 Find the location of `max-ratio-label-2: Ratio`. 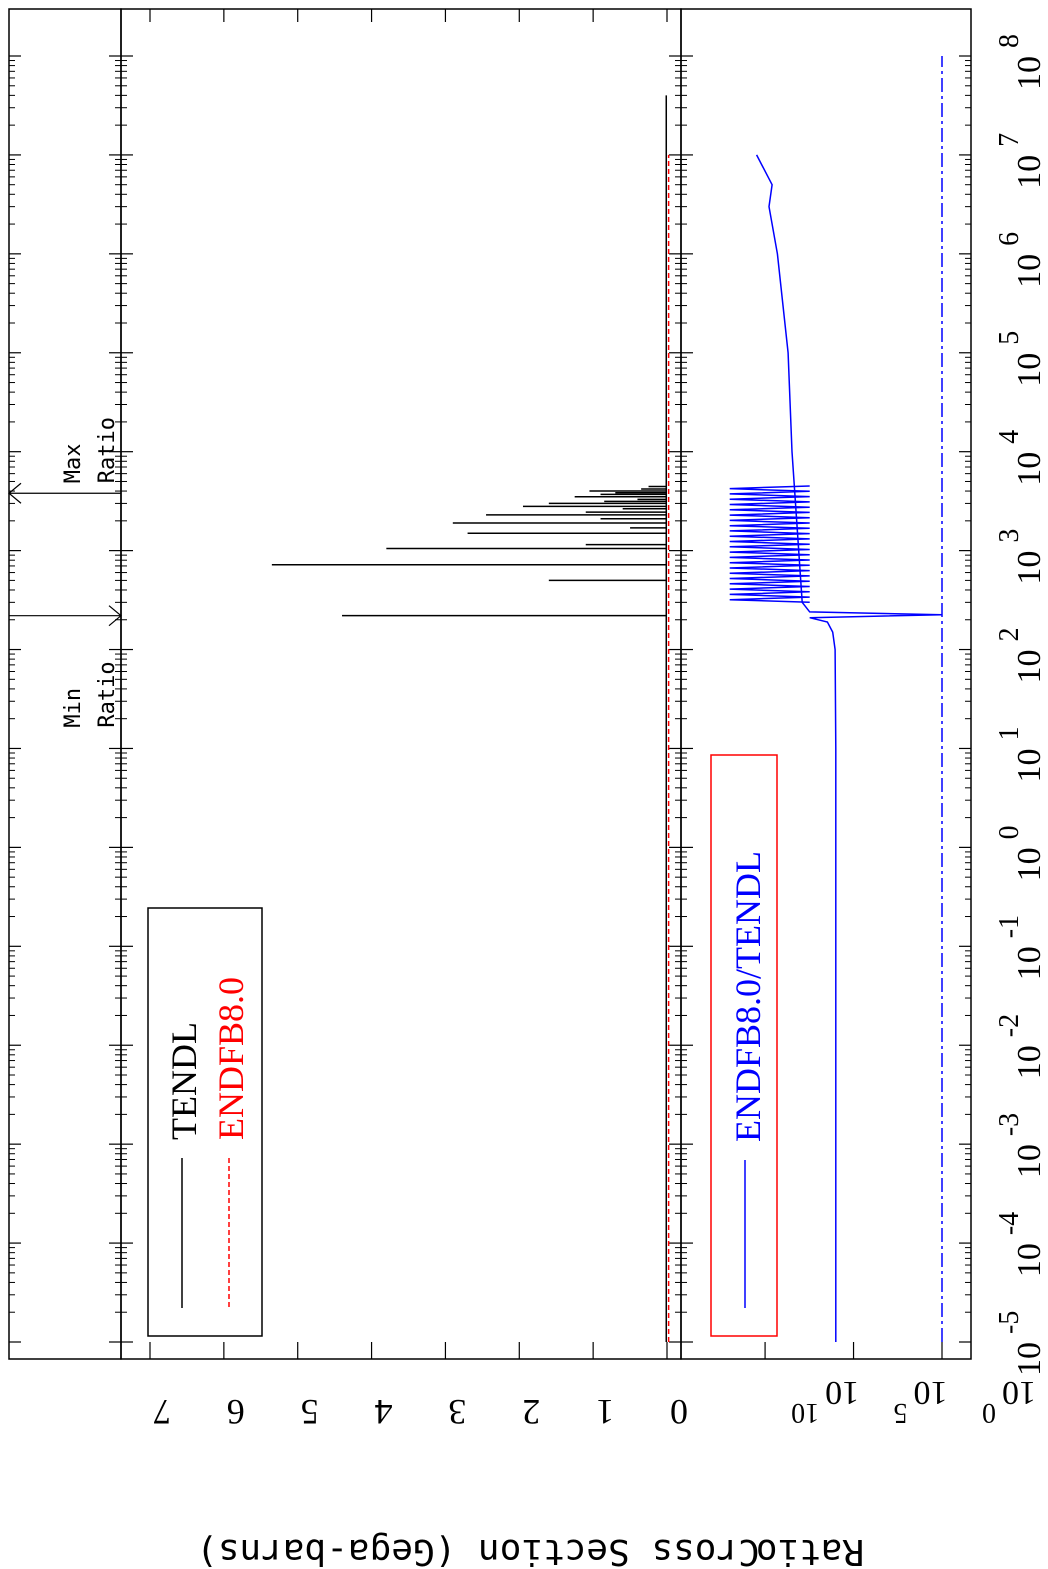

max-ratio-label-2: Ratio is located at coordinates (107, 450).